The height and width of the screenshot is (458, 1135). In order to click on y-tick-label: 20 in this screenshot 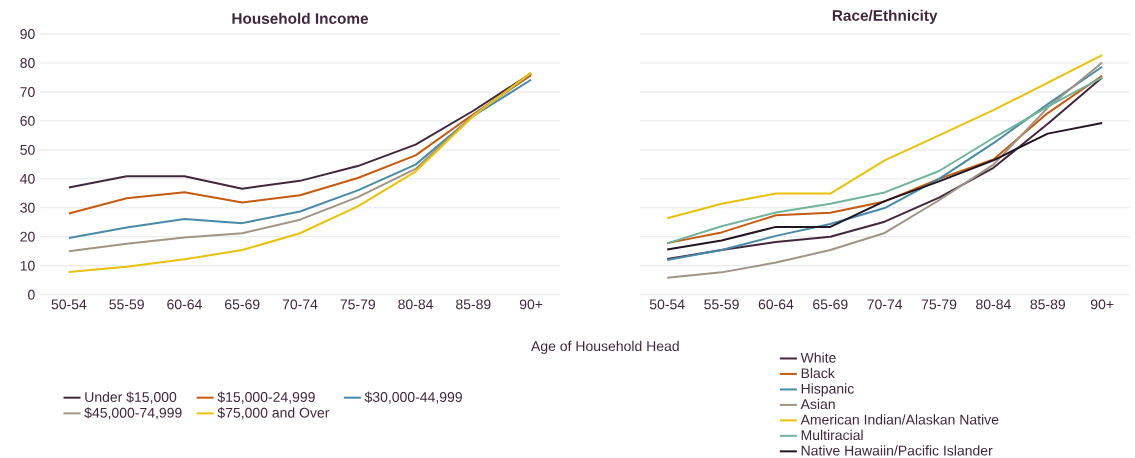, I will do `click(27, 236)`.